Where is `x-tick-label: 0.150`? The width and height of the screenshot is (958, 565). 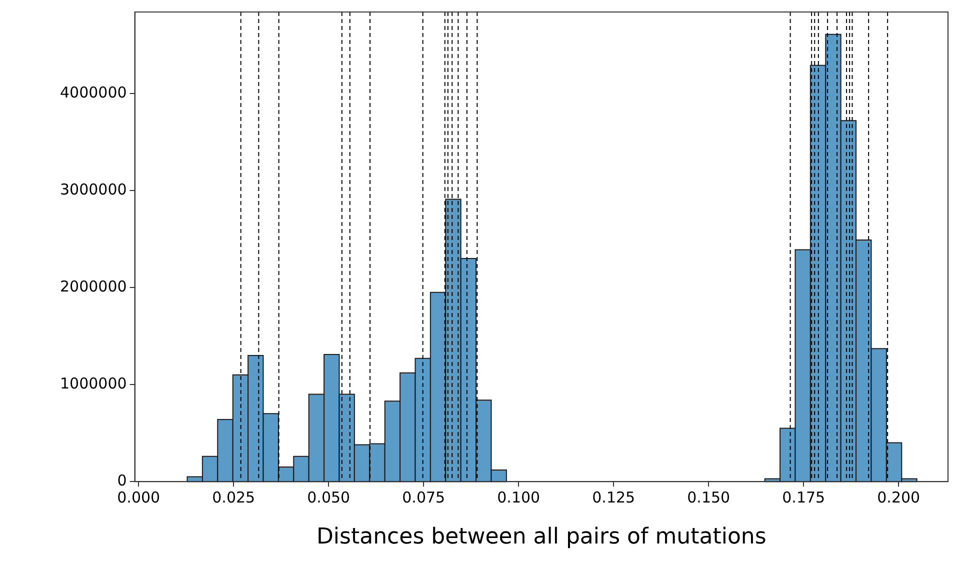 x-tick-label: 0.150 is located at coordinates (708, 497).